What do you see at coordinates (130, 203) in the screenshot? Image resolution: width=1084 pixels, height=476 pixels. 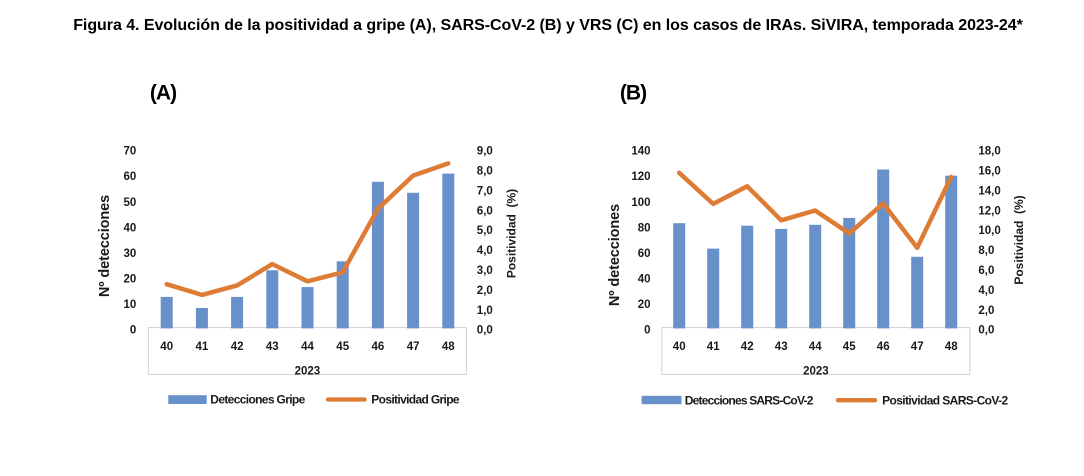 I see `svg-text: 50` at bounding box center [130, 203].